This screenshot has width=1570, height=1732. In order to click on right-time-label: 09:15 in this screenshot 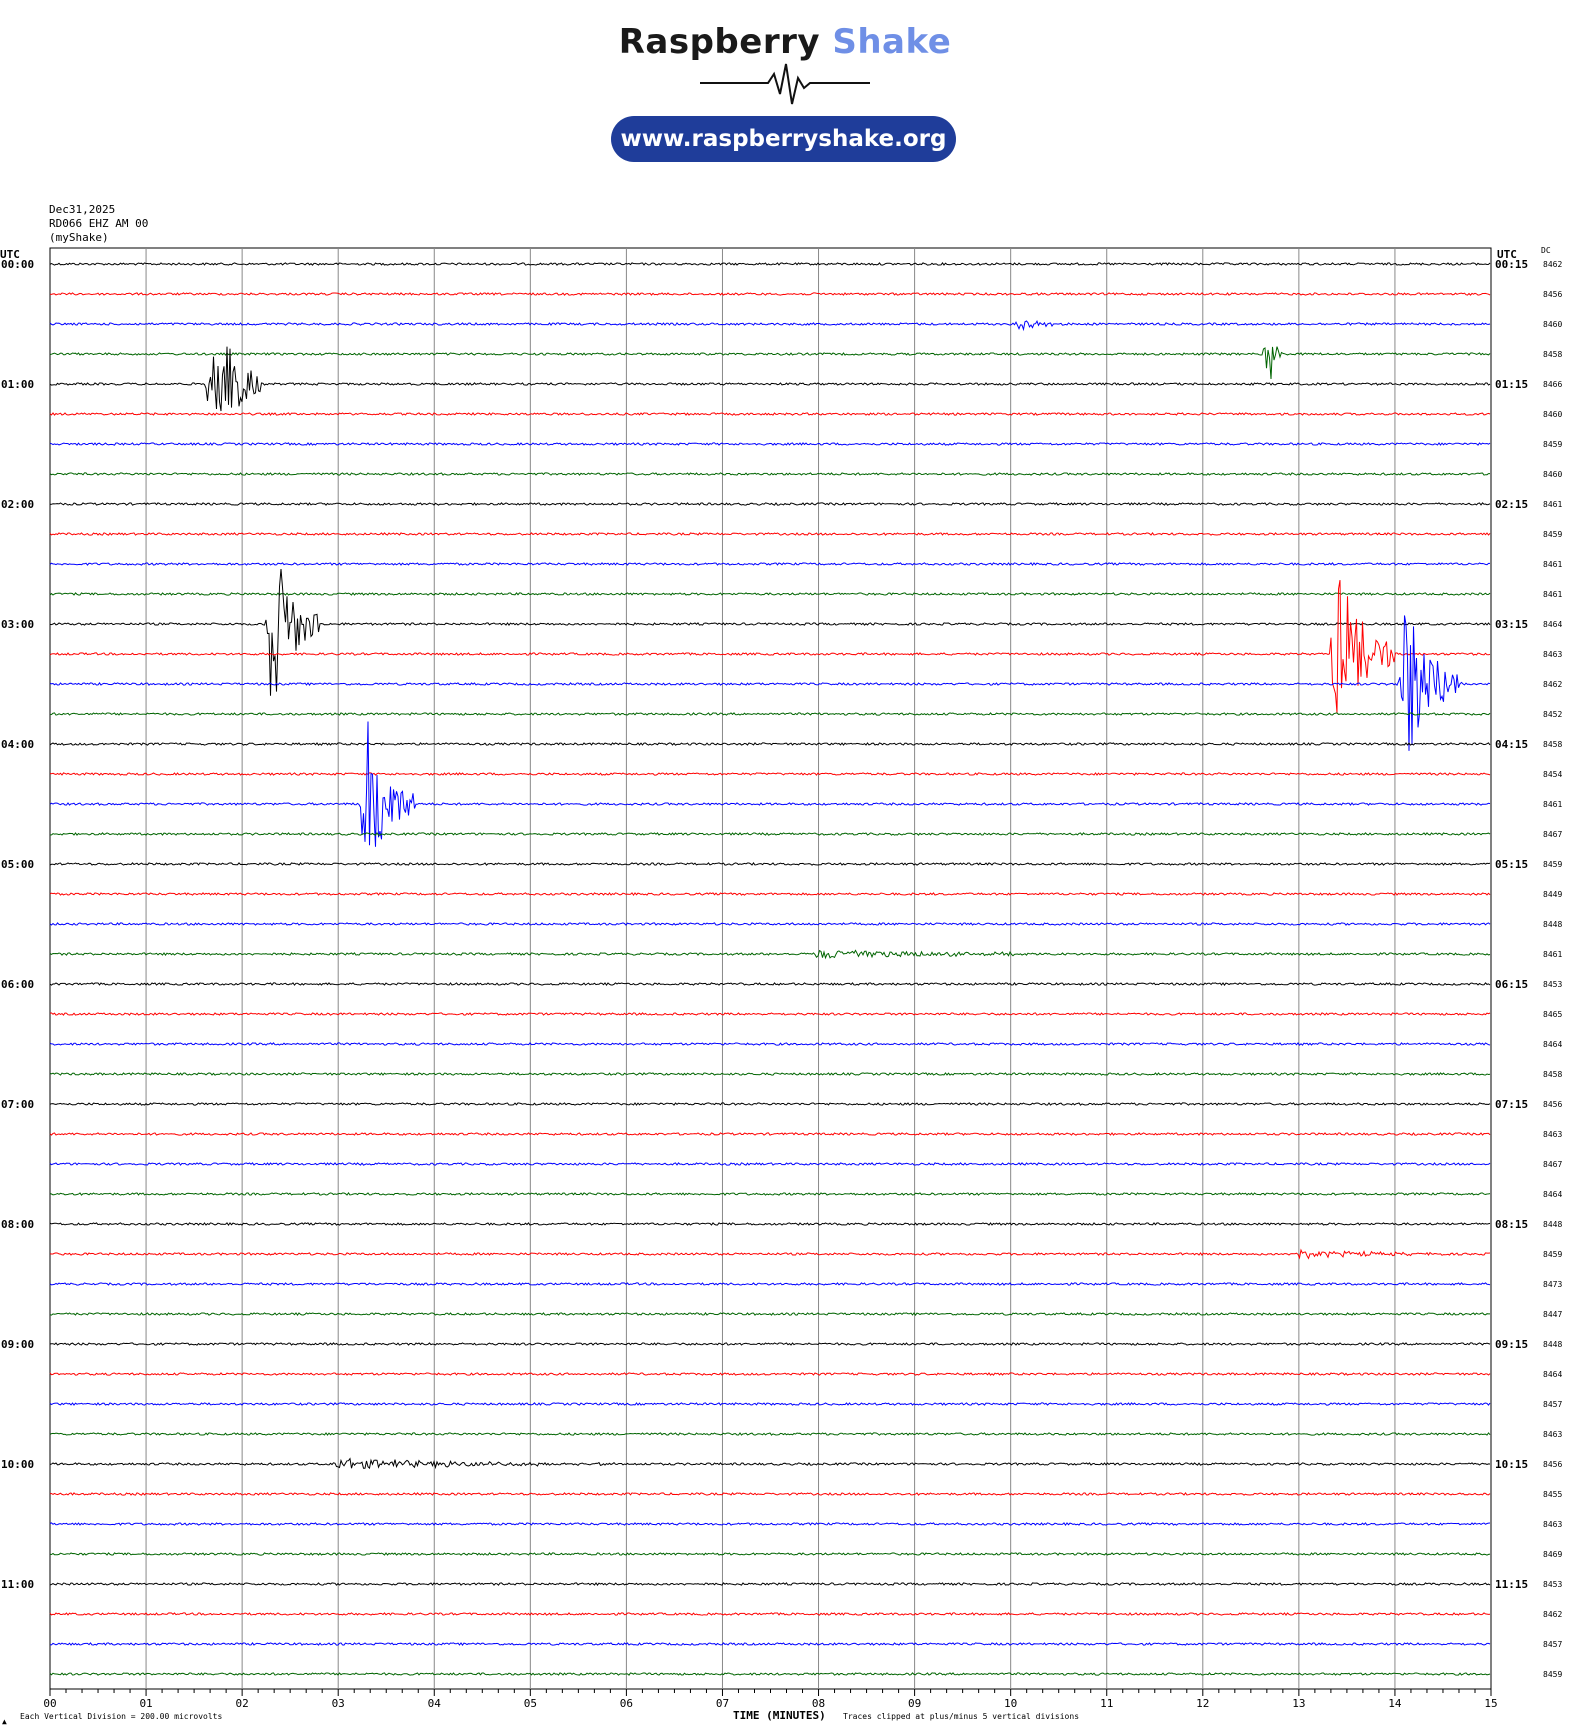, I will do `click(1511, 1344)`.